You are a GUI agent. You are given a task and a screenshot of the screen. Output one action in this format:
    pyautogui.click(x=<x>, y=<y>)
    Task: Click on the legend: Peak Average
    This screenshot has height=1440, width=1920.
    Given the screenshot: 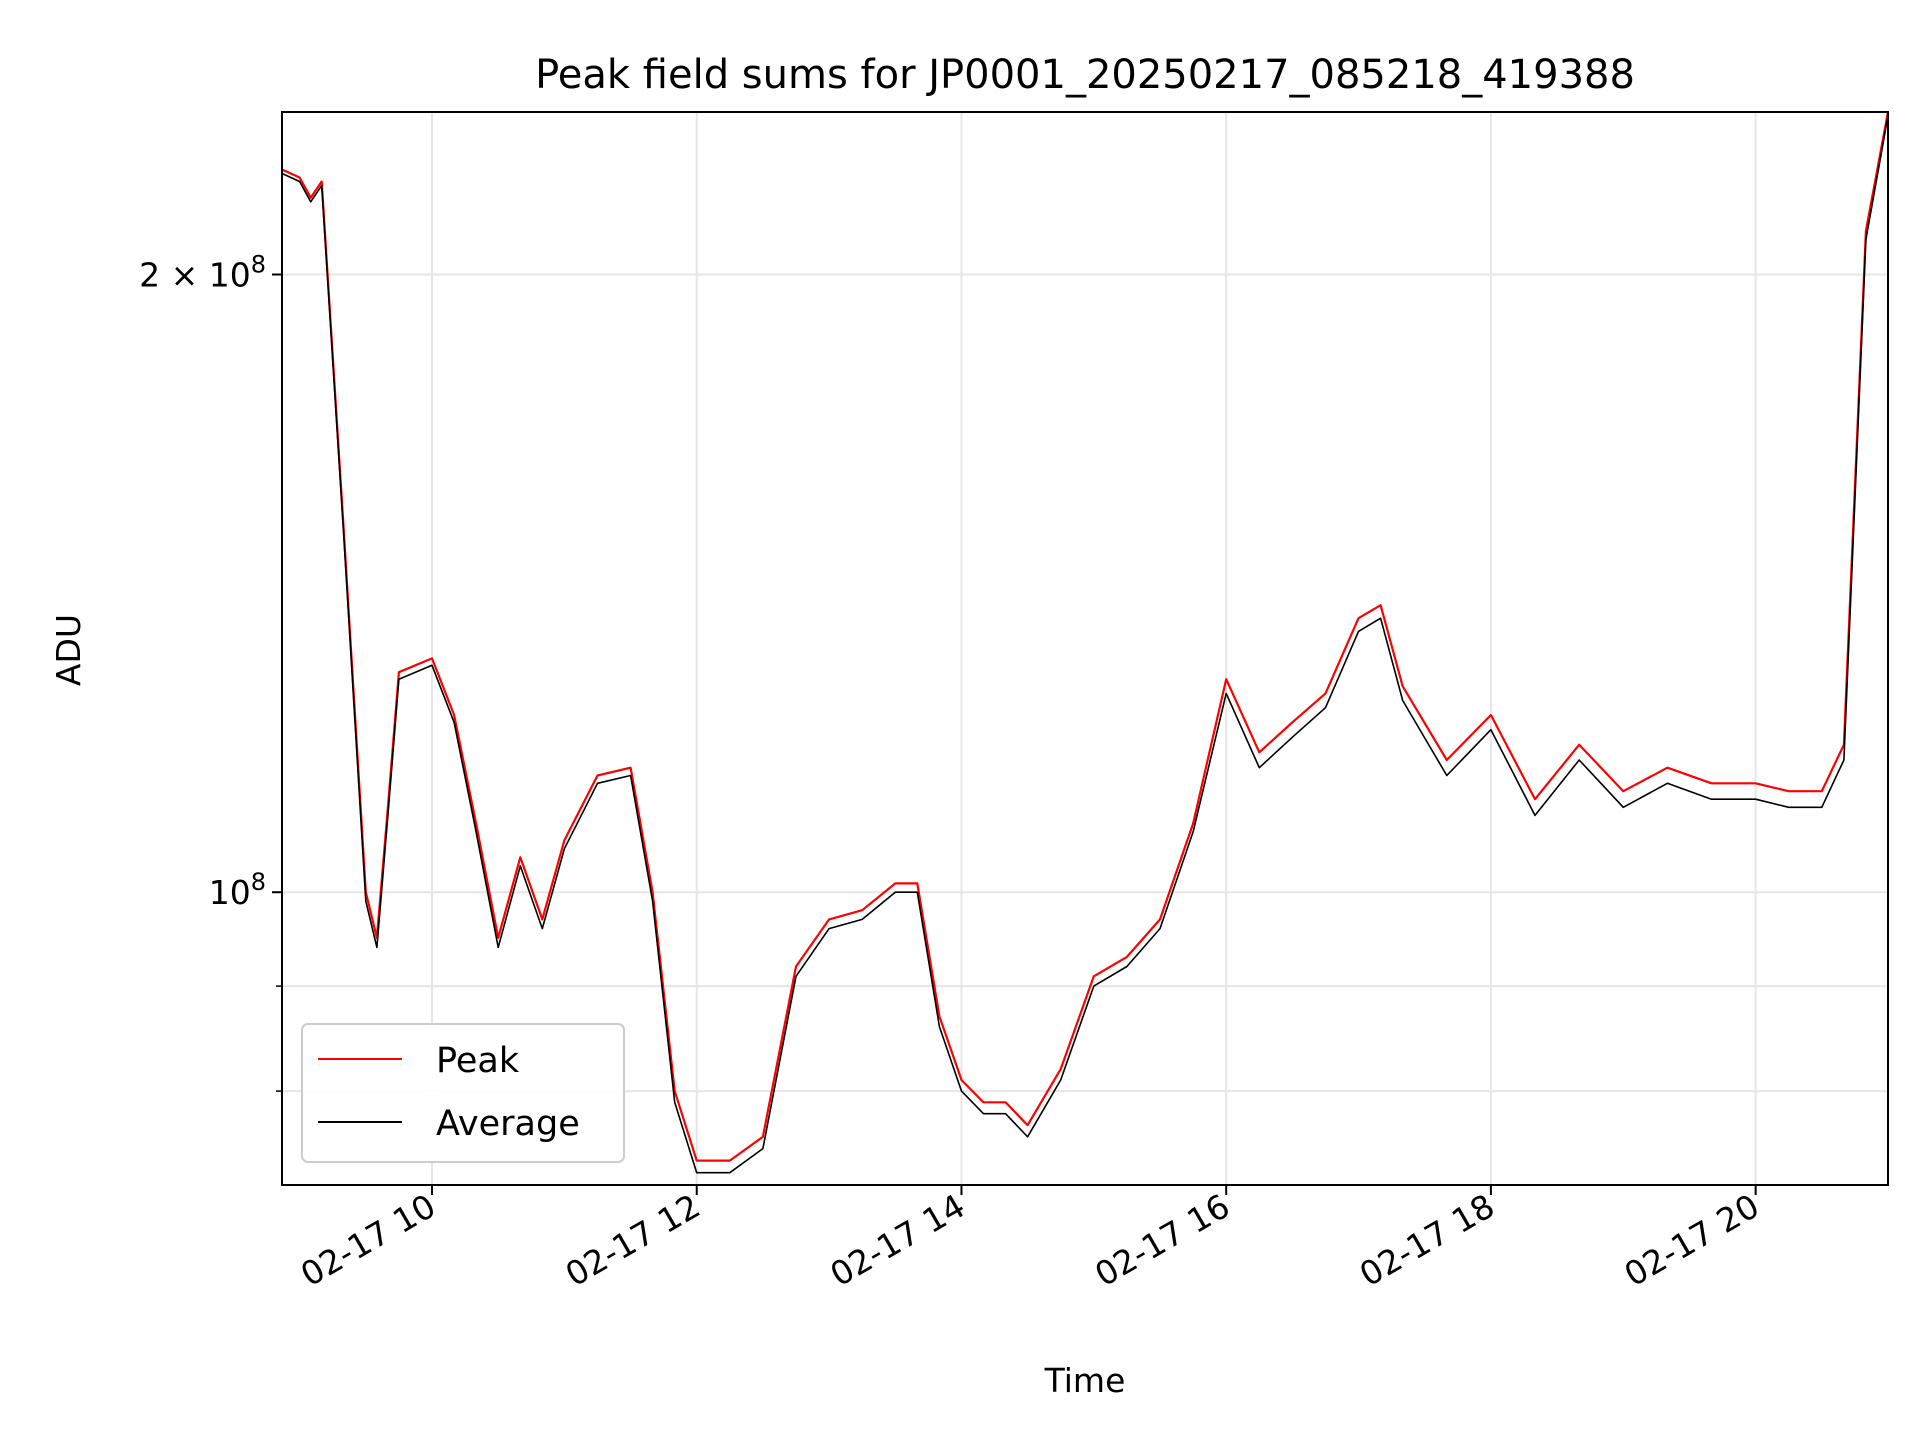 What is the action you would take?
    pyautogui.click(x=463, y=1093)
    